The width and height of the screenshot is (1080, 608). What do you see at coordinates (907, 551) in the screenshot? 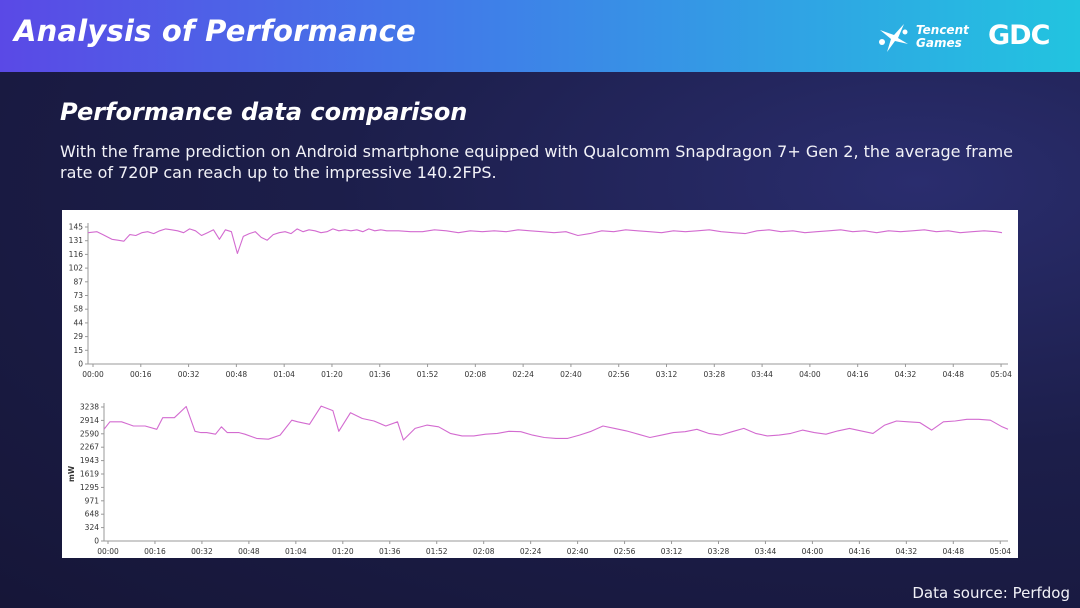
I see `chart2-x-tick-label: 04:32` at bounding box center [907, 551].